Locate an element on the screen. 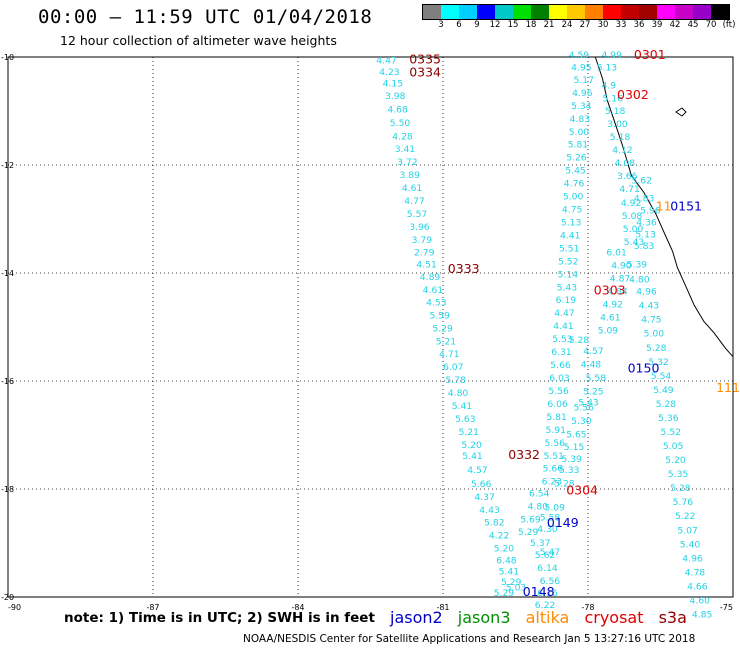 This screenshot has width=740, height=650. swh-value: 4.80 is located at coordinates (538, 507).